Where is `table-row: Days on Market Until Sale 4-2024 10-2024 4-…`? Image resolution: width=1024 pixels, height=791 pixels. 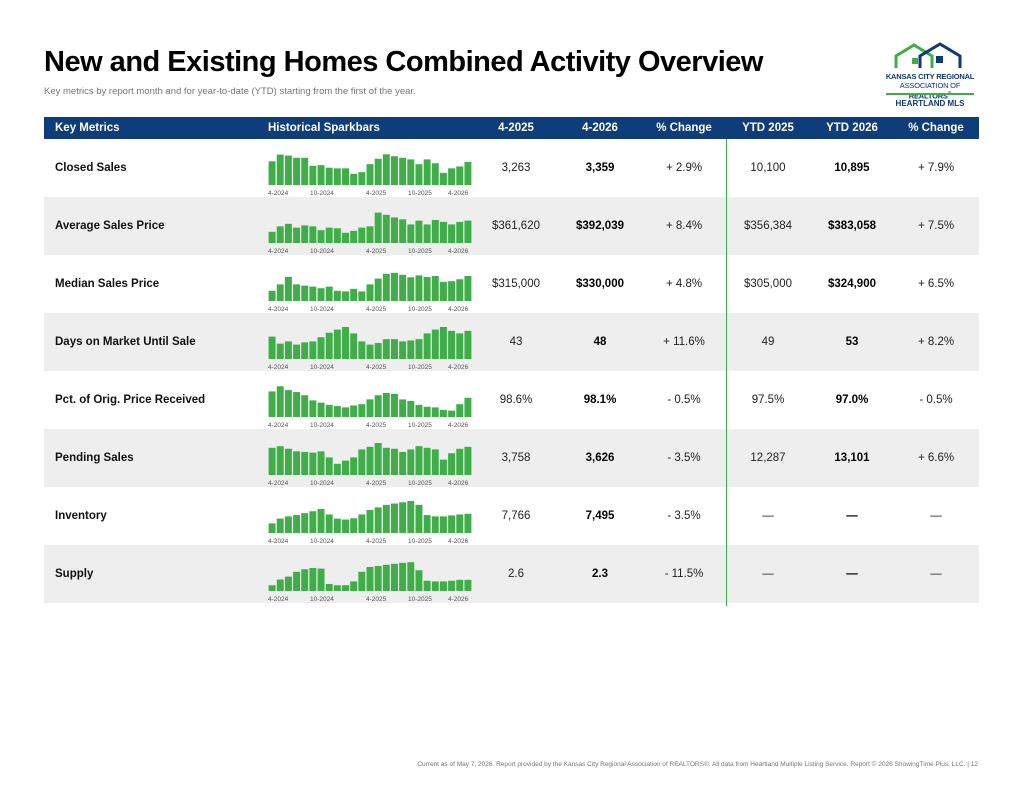 table-row: Days on Market Until Sale 4-2024 10-2024 4-… is located at coordinates (511, 342).